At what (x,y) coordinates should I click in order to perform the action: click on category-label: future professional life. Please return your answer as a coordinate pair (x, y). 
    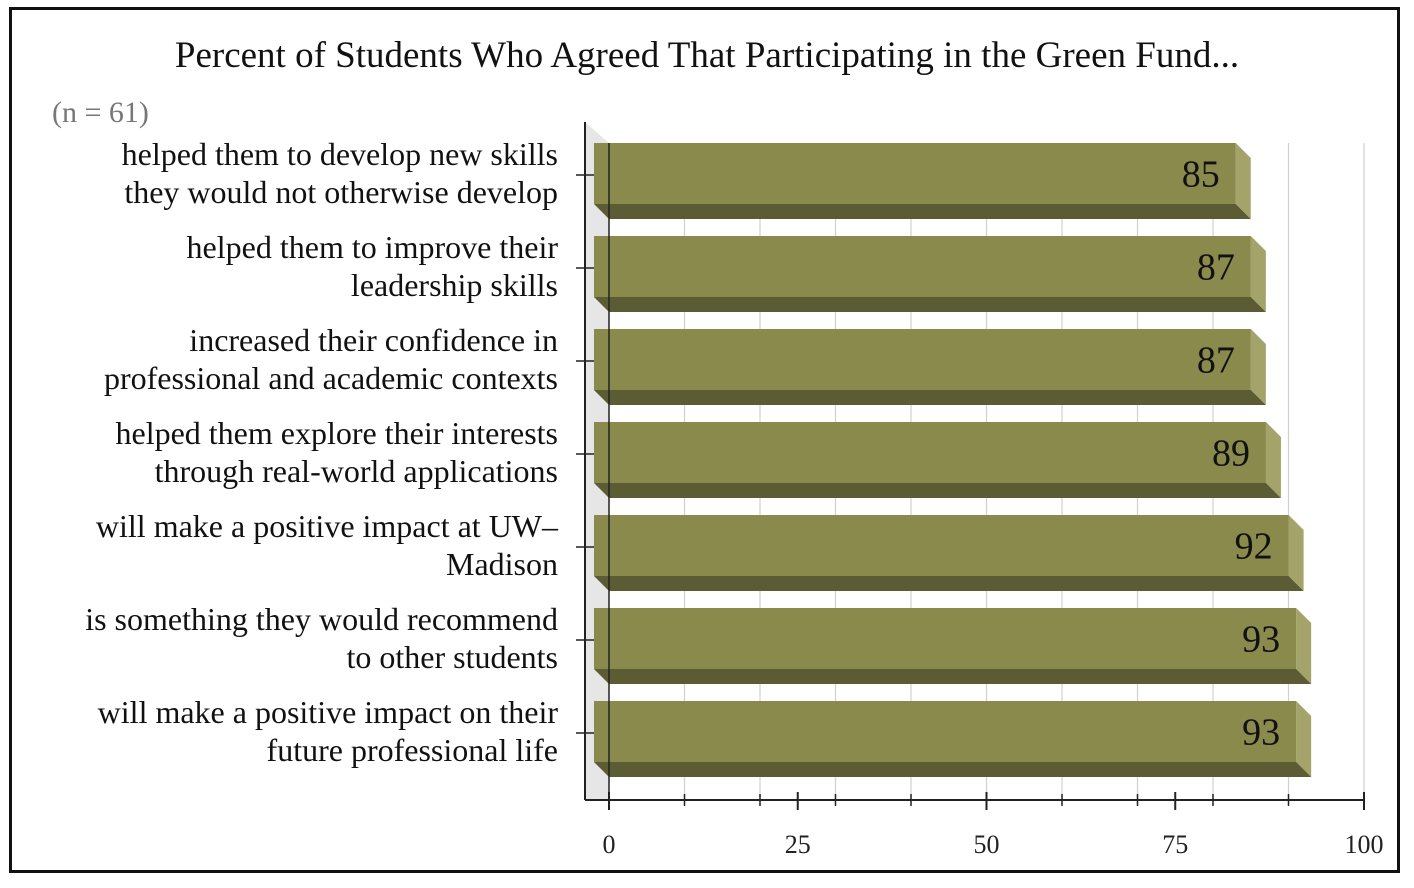
    Looking at the image, I should click on (412, 750).